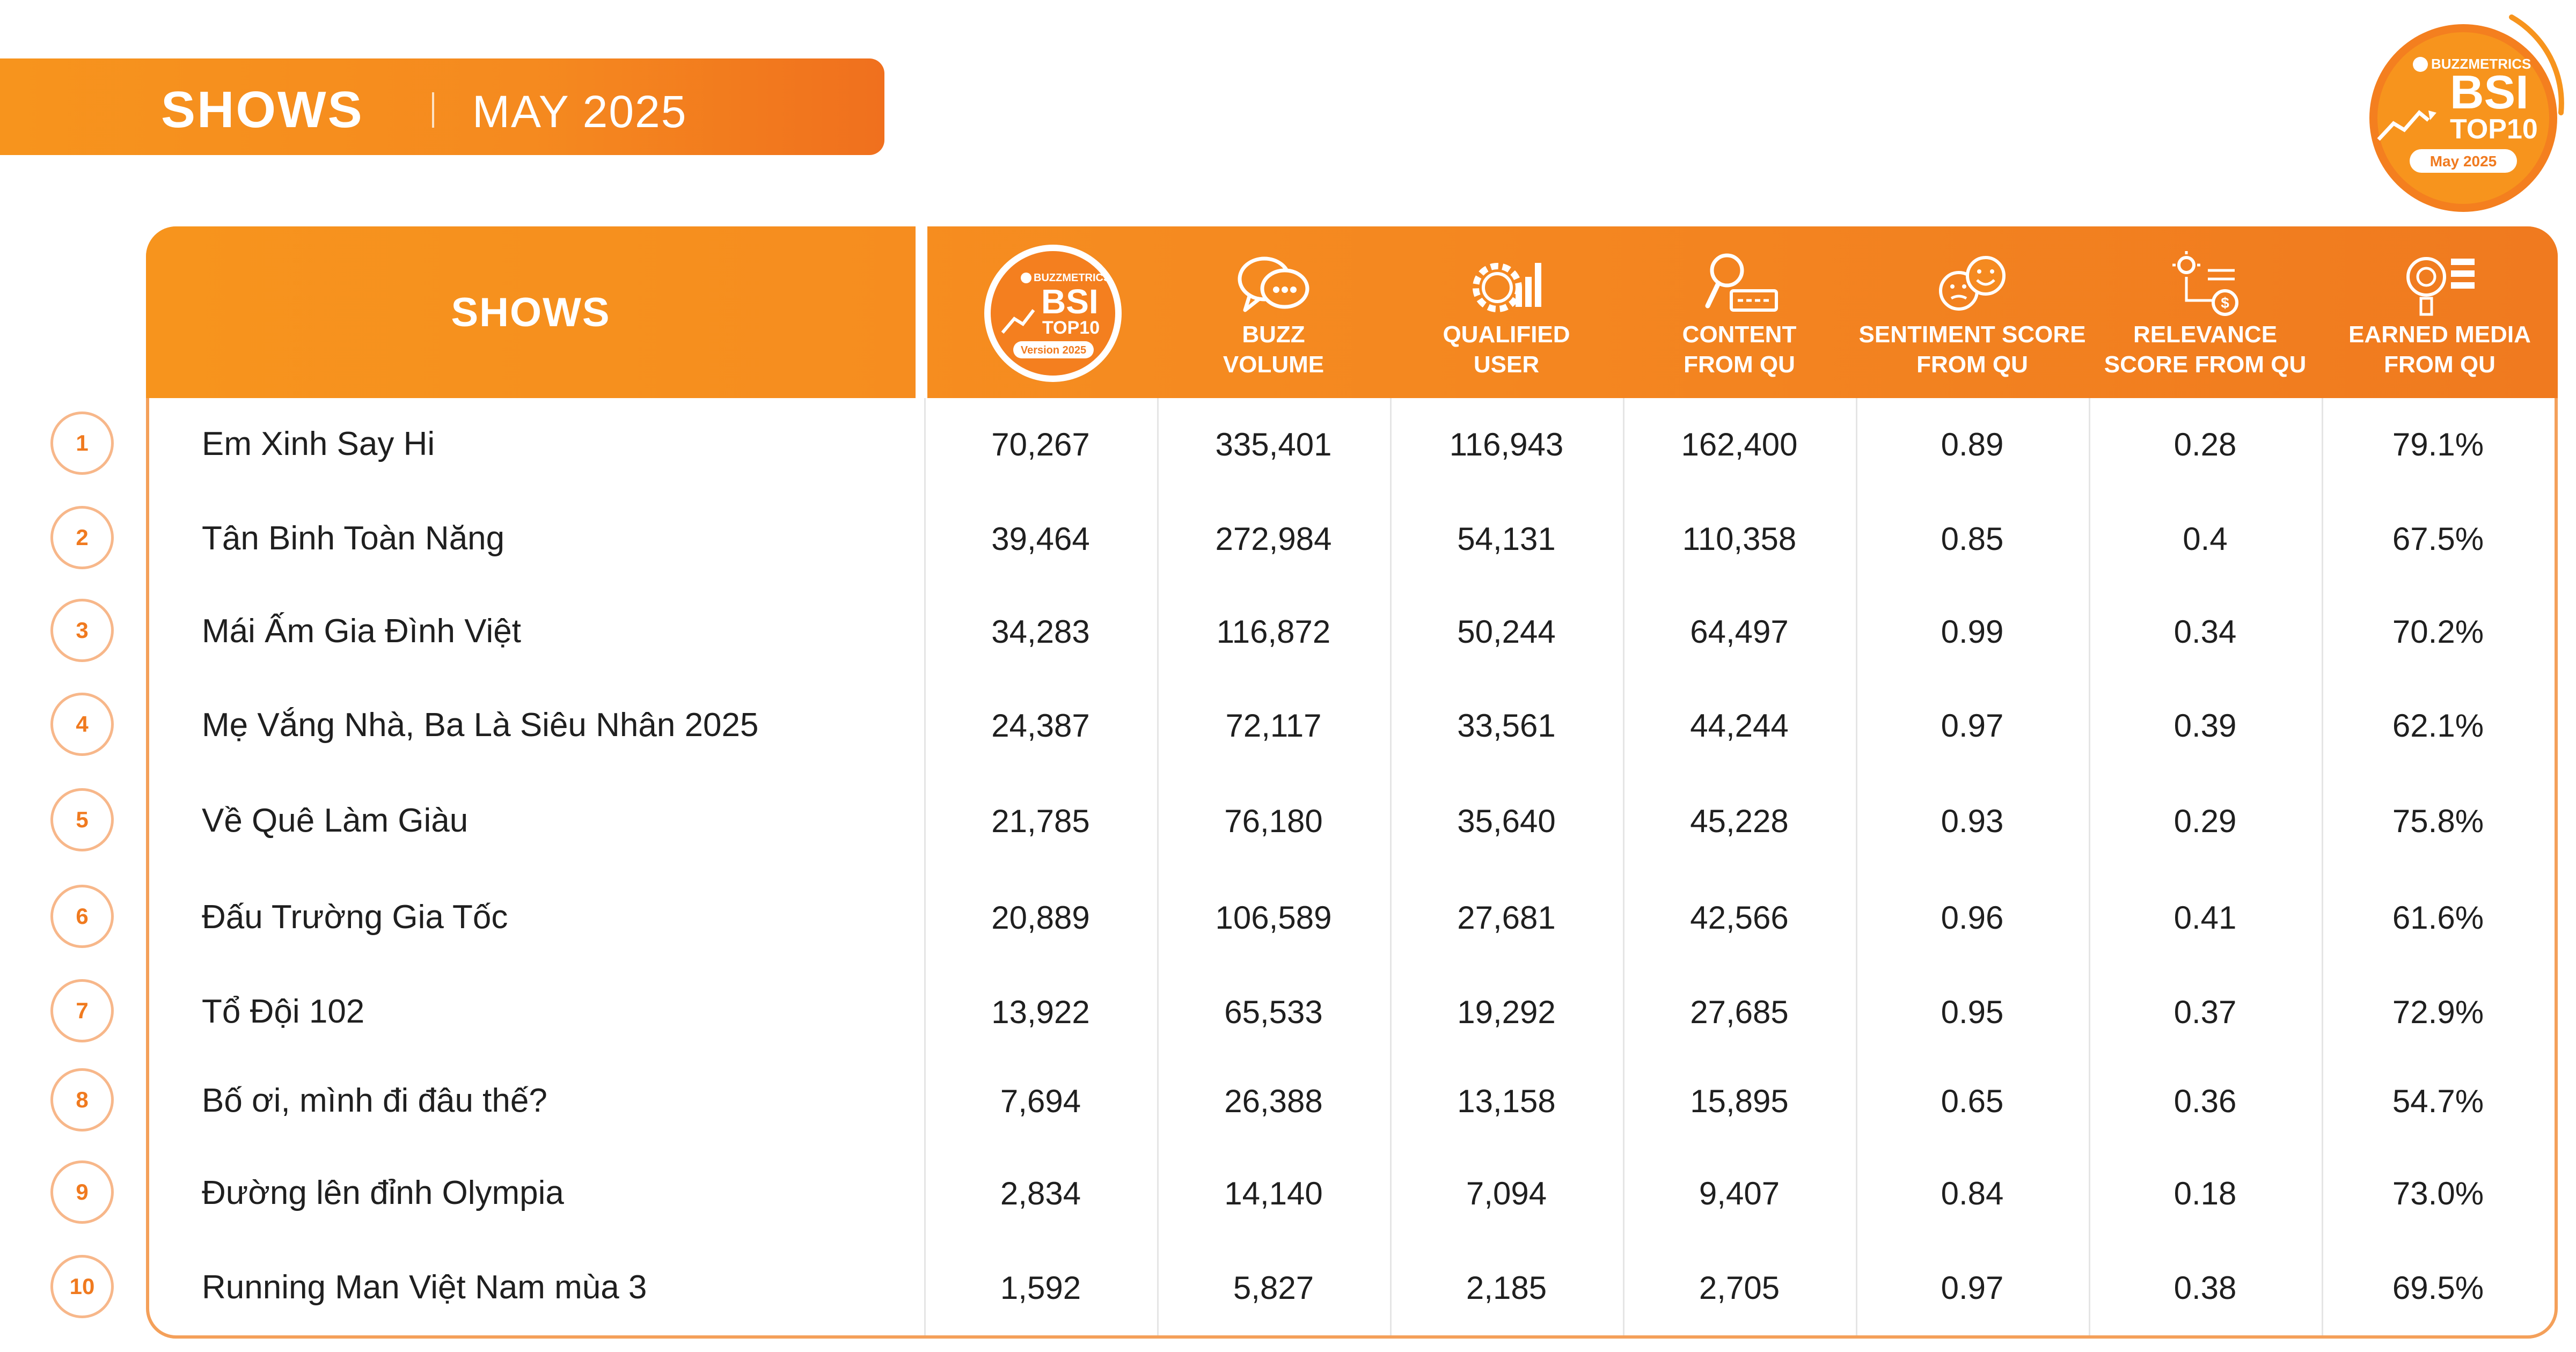 The width and height of the screenshot is (2576, 1352). What do you see at coordinates (2438, 918) in the screenshot?
I see `earned-media-value: 61.6%` at bounding box center [2438, 918].